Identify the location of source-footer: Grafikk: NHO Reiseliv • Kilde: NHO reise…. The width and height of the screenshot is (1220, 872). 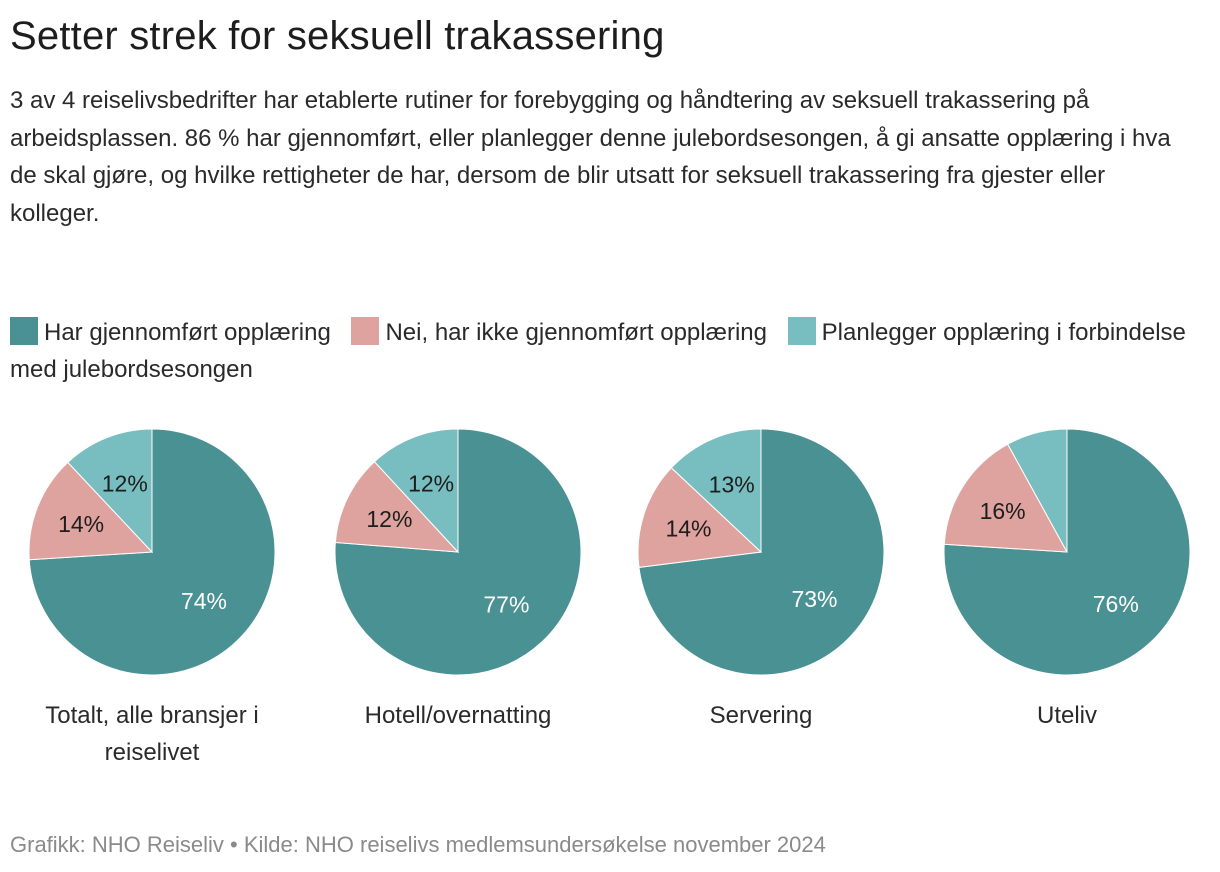
(418, 844).